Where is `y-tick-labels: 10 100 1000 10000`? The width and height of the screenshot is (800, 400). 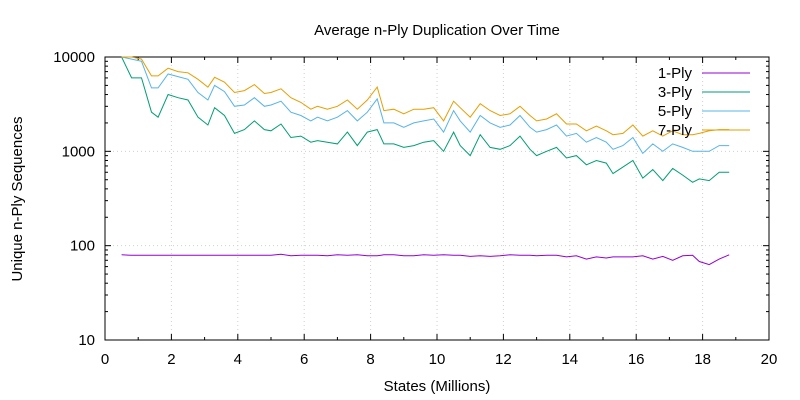 y-tick-labels: 10 100 1000 10000 is located at coordinates (74, 199).